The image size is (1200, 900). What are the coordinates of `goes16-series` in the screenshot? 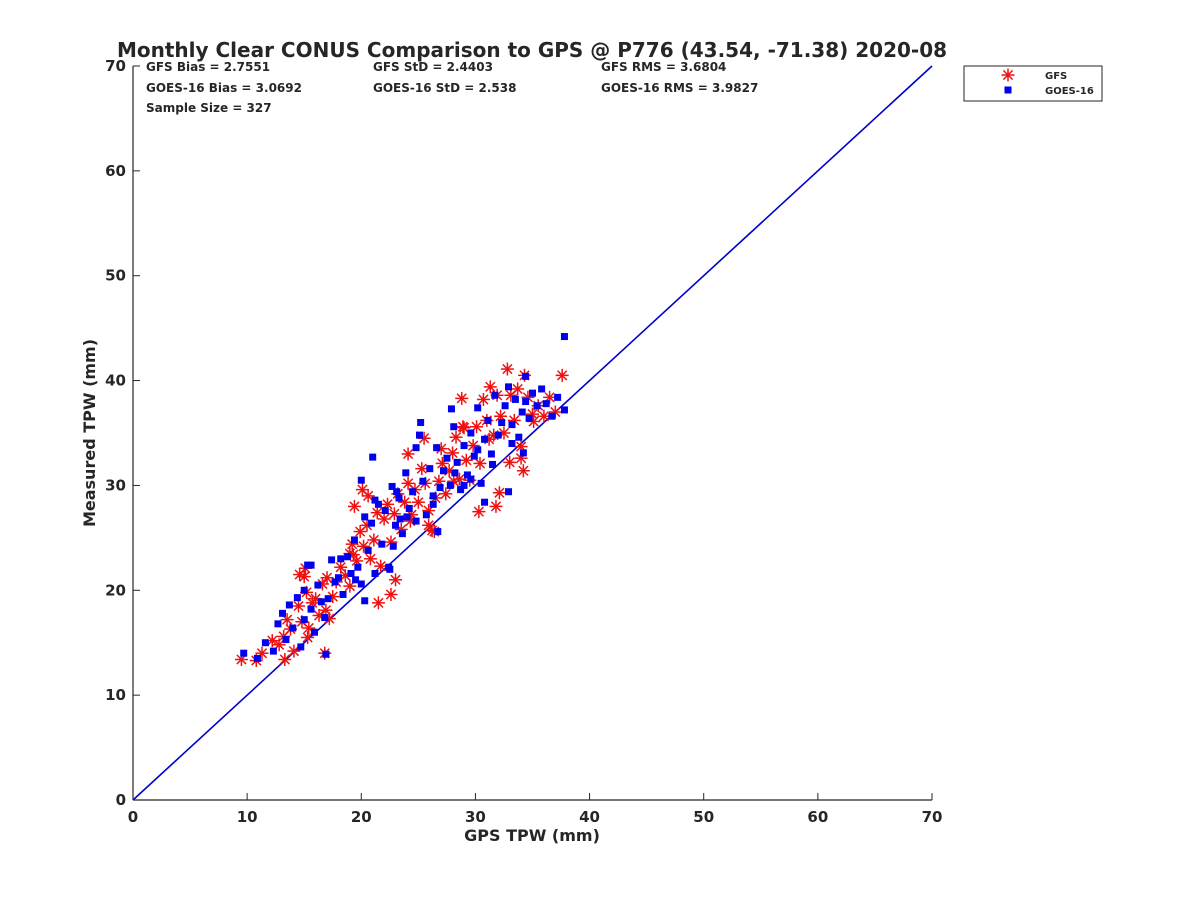 It's located at (404, 497).